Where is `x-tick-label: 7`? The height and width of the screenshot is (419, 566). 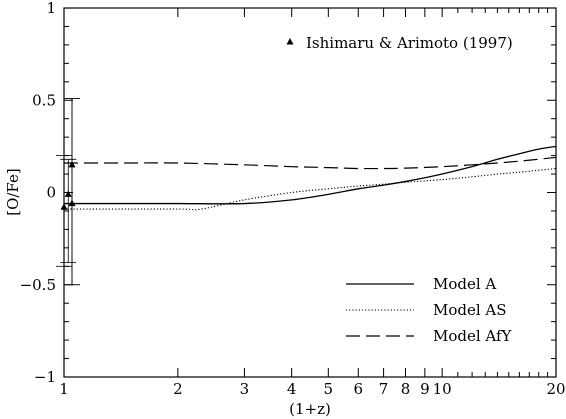 x-tick-label: 7 is located at coordinates (384, 389).